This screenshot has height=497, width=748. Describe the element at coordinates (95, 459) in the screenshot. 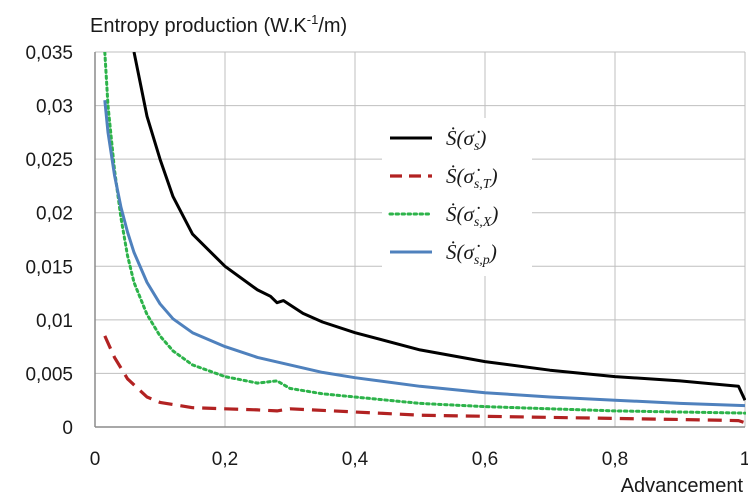

I see `x-tick-label: 0` at that location.